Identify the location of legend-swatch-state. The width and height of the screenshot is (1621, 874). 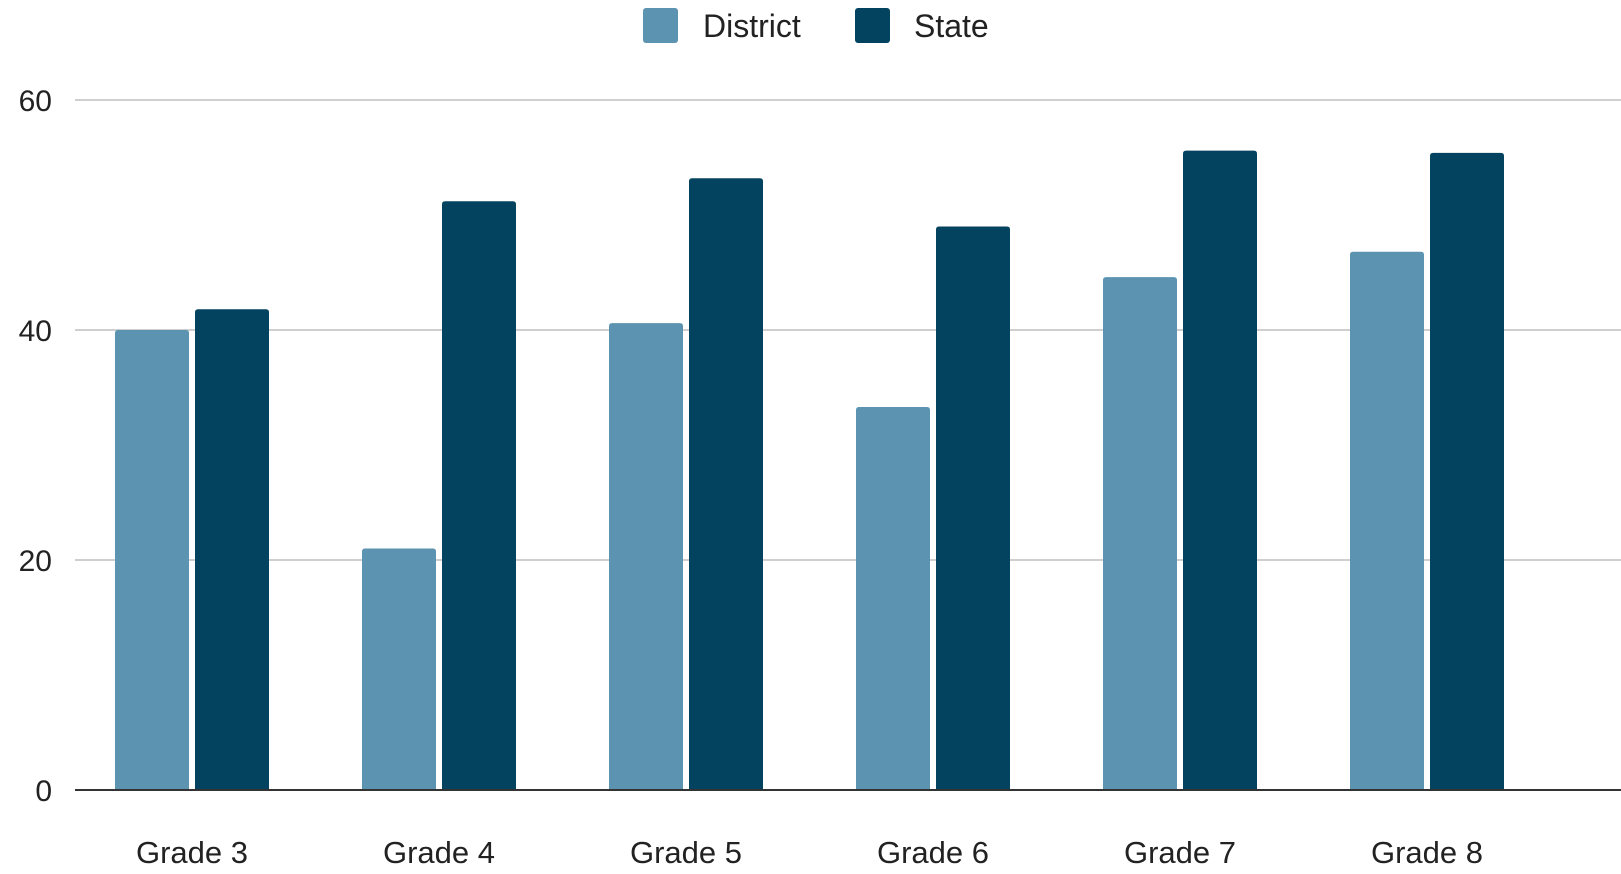
(872, 25).